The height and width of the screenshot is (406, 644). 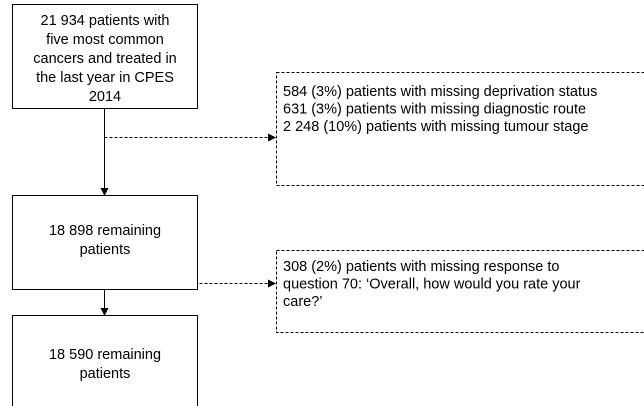 What do you see at coordinates (105, 21) in the screenshot?
I see `node-text: 21 934 patients with` at bounding box center [105, 21].